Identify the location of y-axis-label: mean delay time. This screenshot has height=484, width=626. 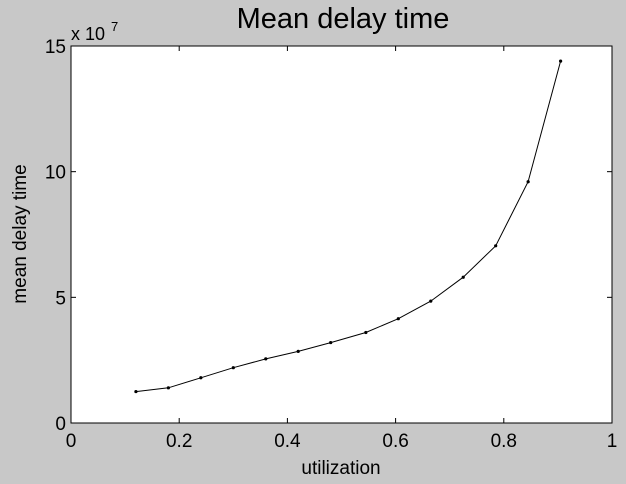
(20, 233).